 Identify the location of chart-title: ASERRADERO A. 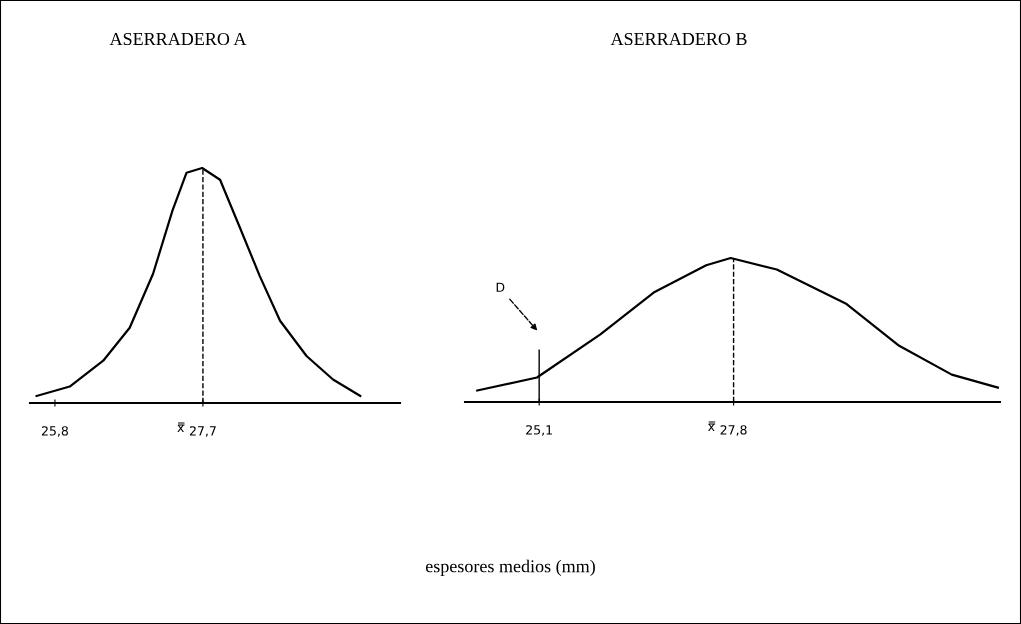
(178, 39).